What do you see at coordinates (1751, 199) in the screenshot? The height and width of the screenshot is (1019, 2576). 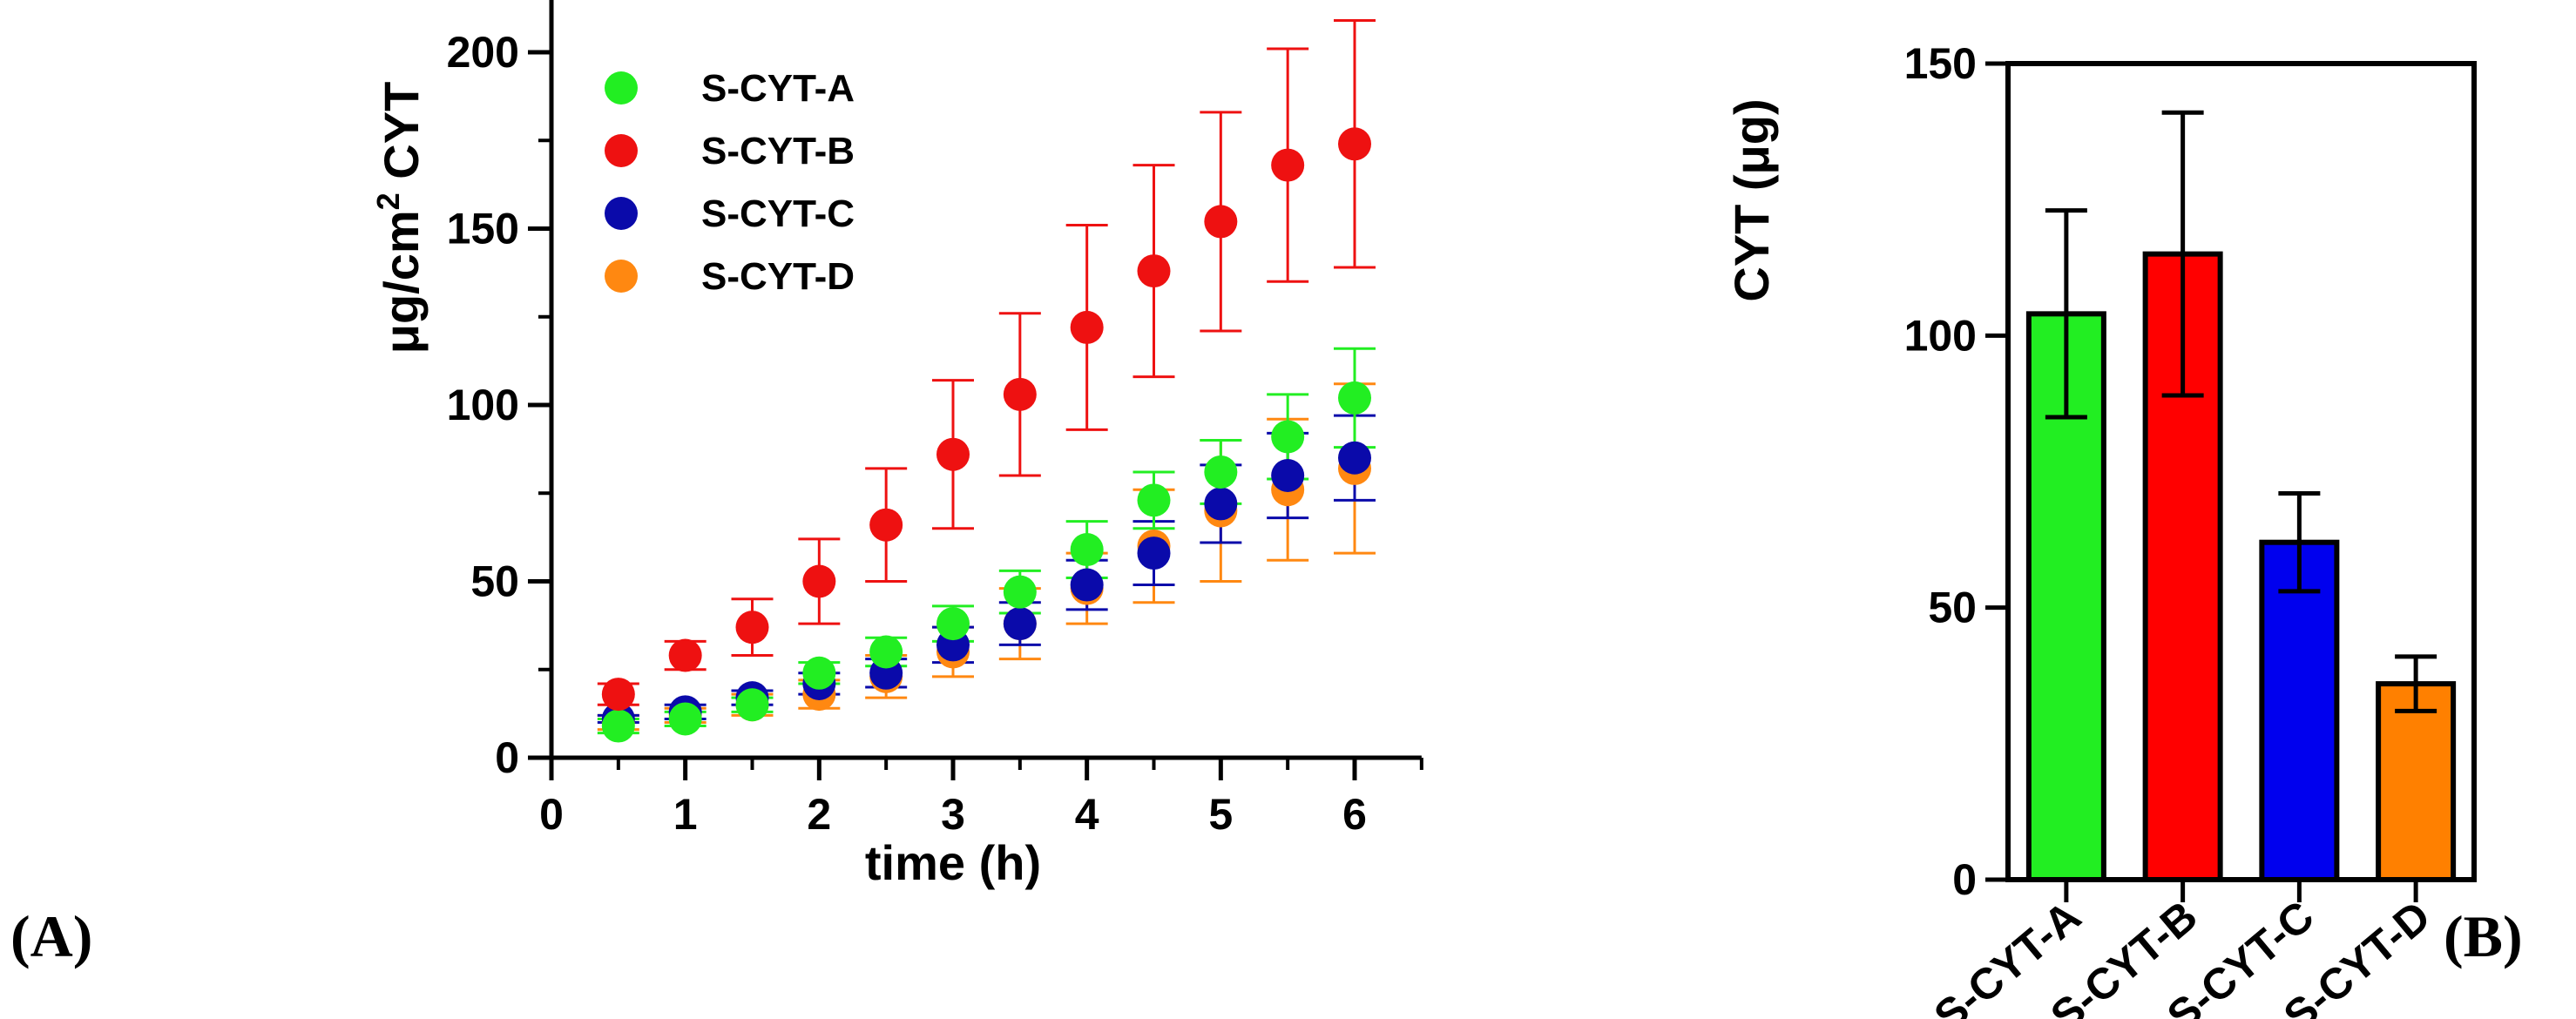 I see `panel-b-y-axis-title: CYT (μg)` at bounding box center [1751, 199].